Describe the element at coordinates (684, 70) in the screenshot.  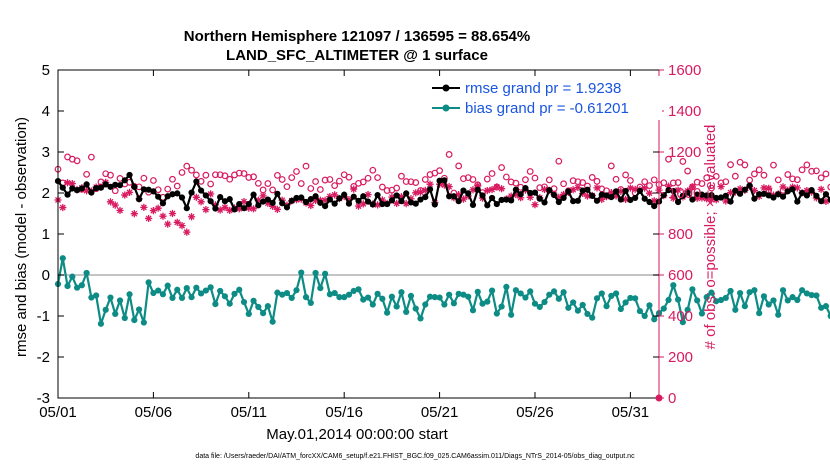
I see `y-right-tick-label: 1600` at that location.